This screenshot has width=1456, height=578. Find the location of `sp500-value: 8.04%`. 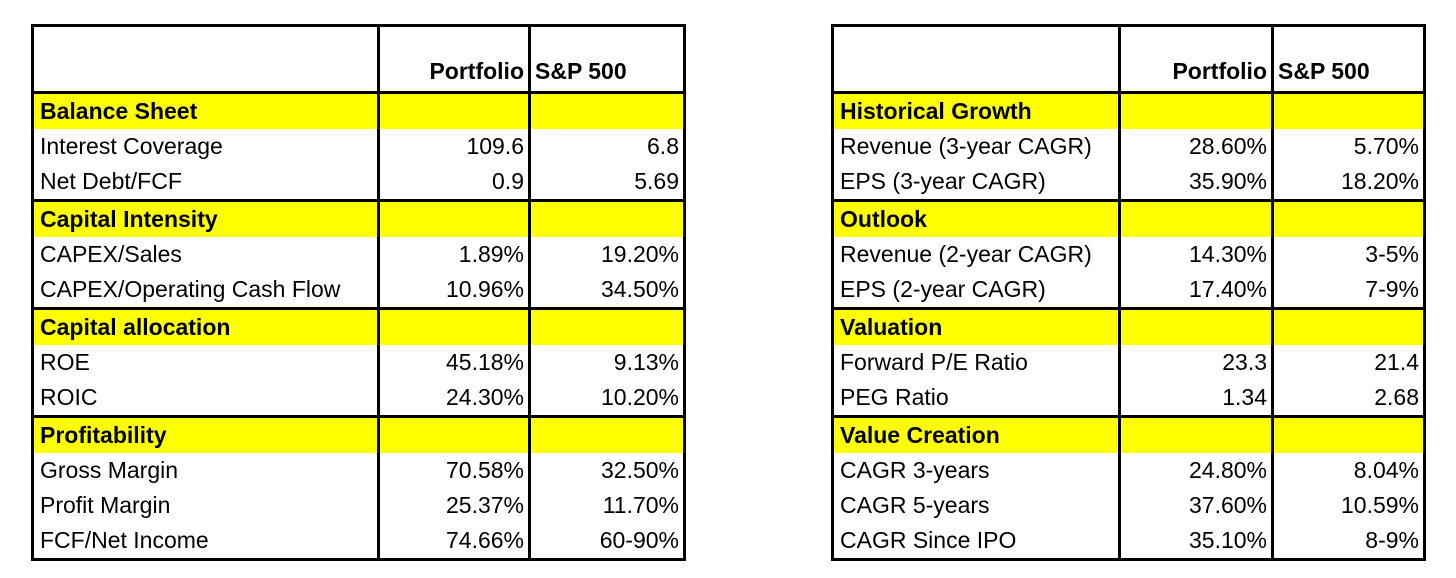

sp500-value: 8.04% is located at coordinates (1386, 470).